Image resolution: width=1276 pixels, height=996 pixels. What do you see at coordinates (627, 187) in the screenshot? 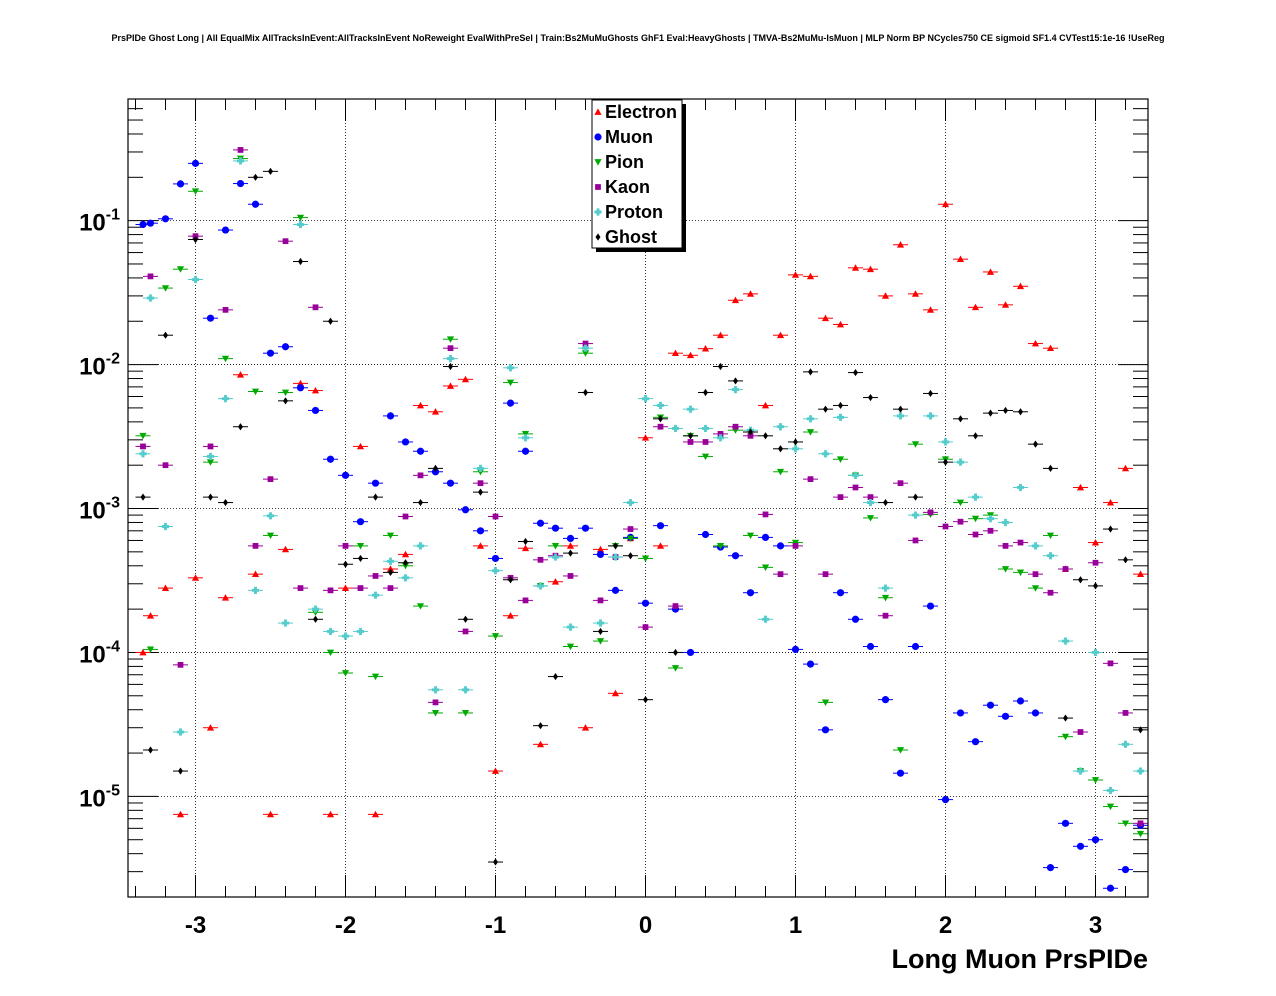
I see `legend-label: Kaon` at bounding box center [627, 187].